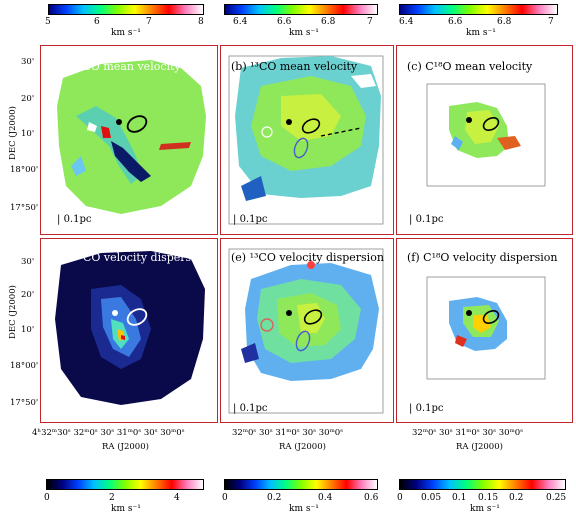 Image resolution: width=576 pixels, height=517 pixels. I want to click on panel-e-map, so click(306, 331).